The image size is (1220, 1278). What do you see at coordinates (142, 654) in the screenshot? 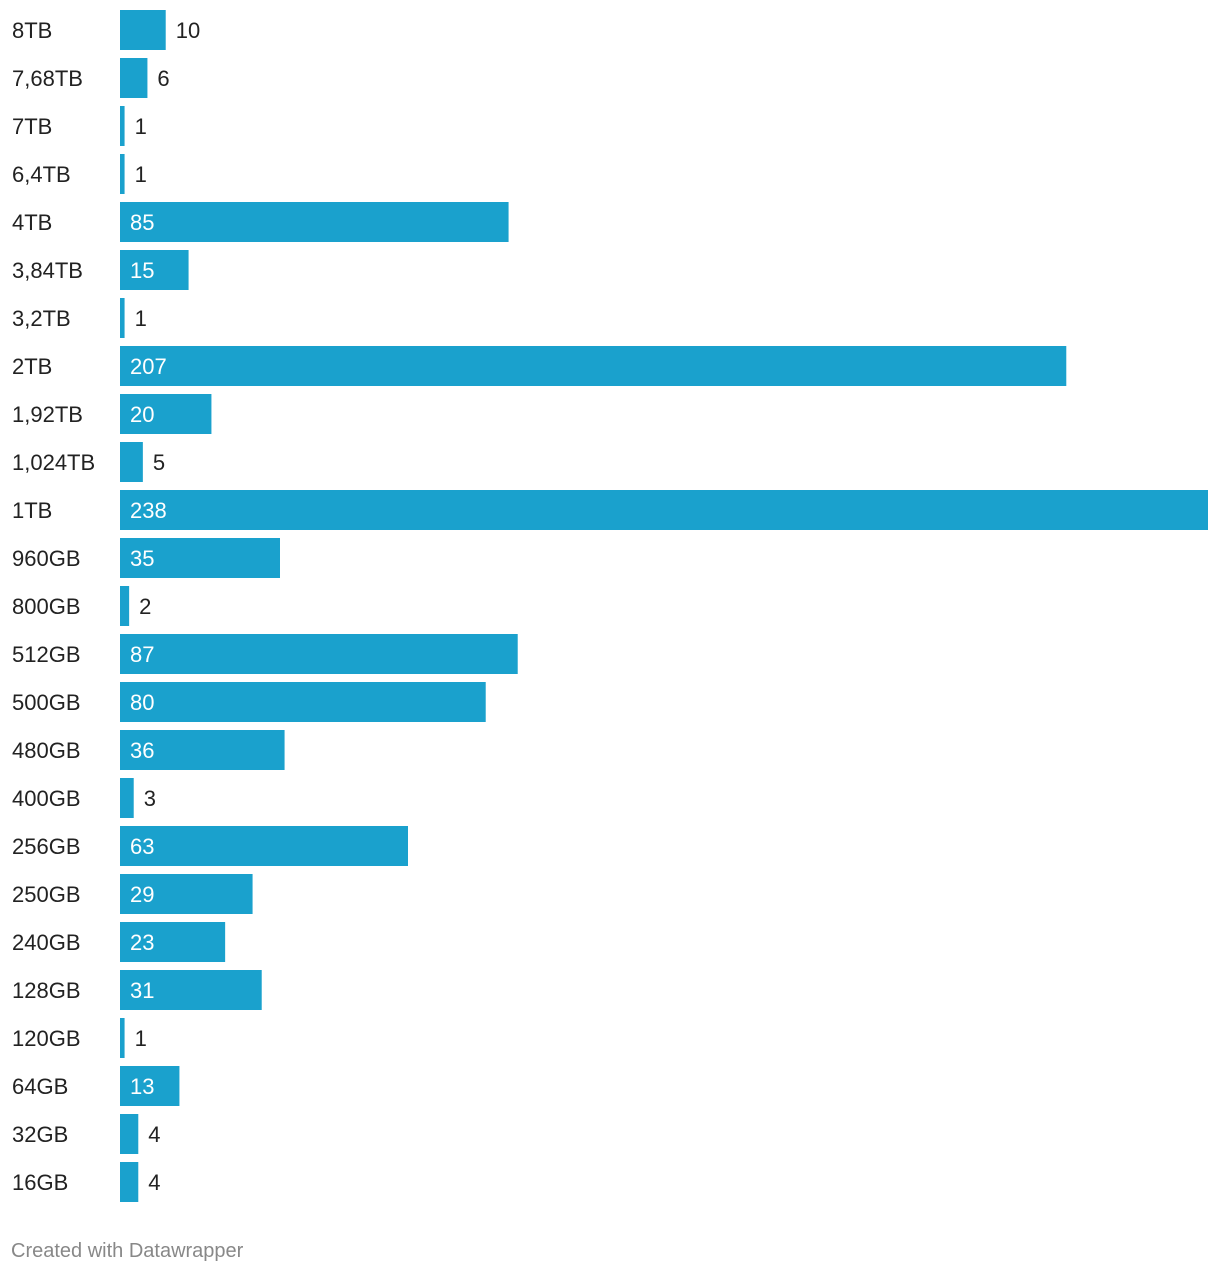
I see `value-label: 87` at bounding box center [142, 654].